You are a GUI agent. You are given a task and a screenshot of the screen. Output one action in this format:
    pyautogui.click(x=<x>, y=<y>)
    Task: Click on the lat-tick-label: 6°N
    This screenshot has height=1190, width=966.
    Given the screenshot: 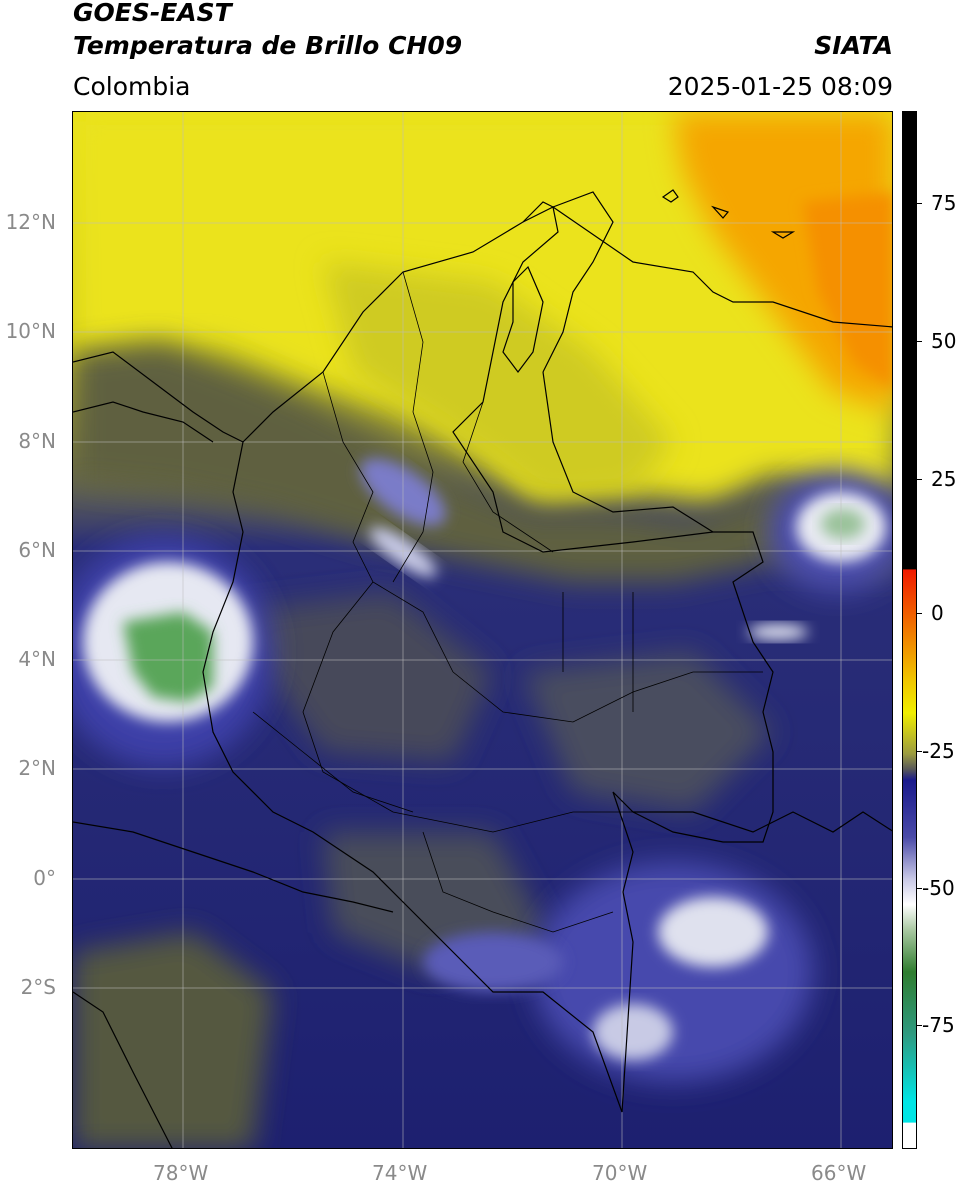 What is the action you would take?
    pyautogui.click(x=37, y=550)
    